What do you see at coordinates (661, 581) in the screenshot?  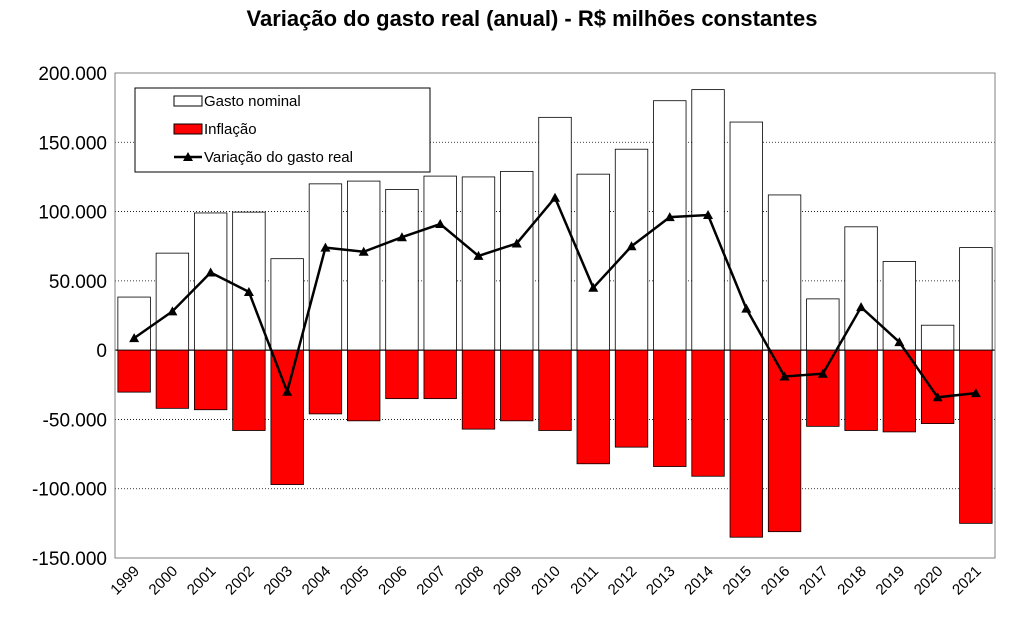 I see `x-tick-label: 2013` at bounding box center [661, 581].